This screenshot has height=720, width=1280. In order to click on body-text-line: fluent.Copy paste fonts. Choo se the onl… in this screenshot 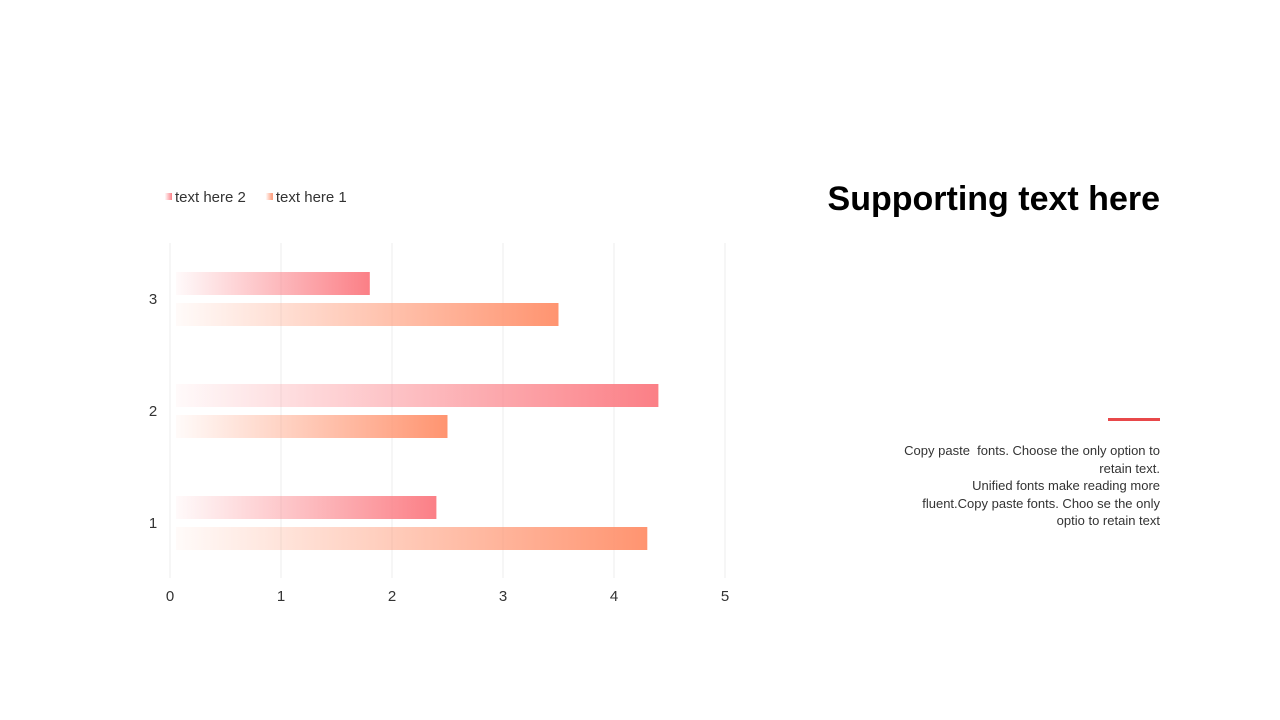, I will do `click(1041, 503)`.